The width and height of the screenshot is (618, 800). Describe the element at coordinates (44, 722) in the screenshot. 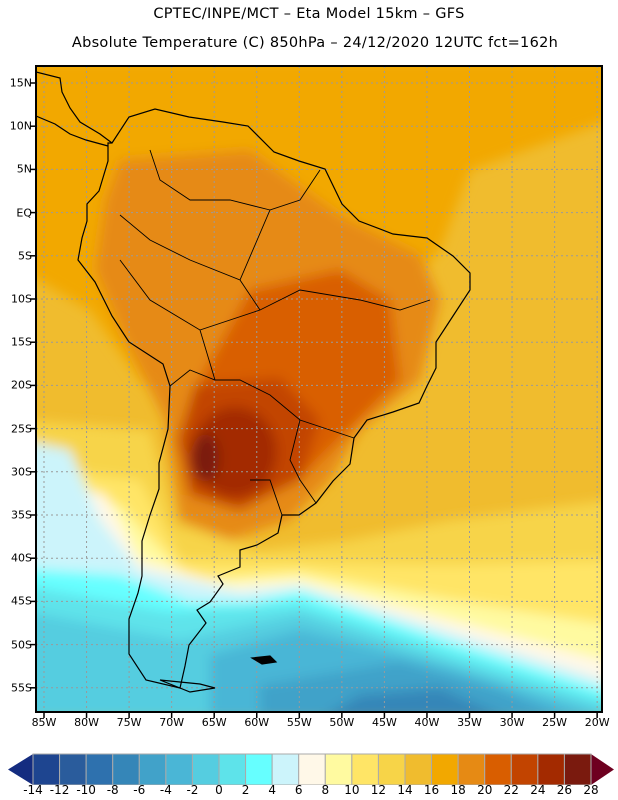

I see `longitude-label: 85W` at that location.